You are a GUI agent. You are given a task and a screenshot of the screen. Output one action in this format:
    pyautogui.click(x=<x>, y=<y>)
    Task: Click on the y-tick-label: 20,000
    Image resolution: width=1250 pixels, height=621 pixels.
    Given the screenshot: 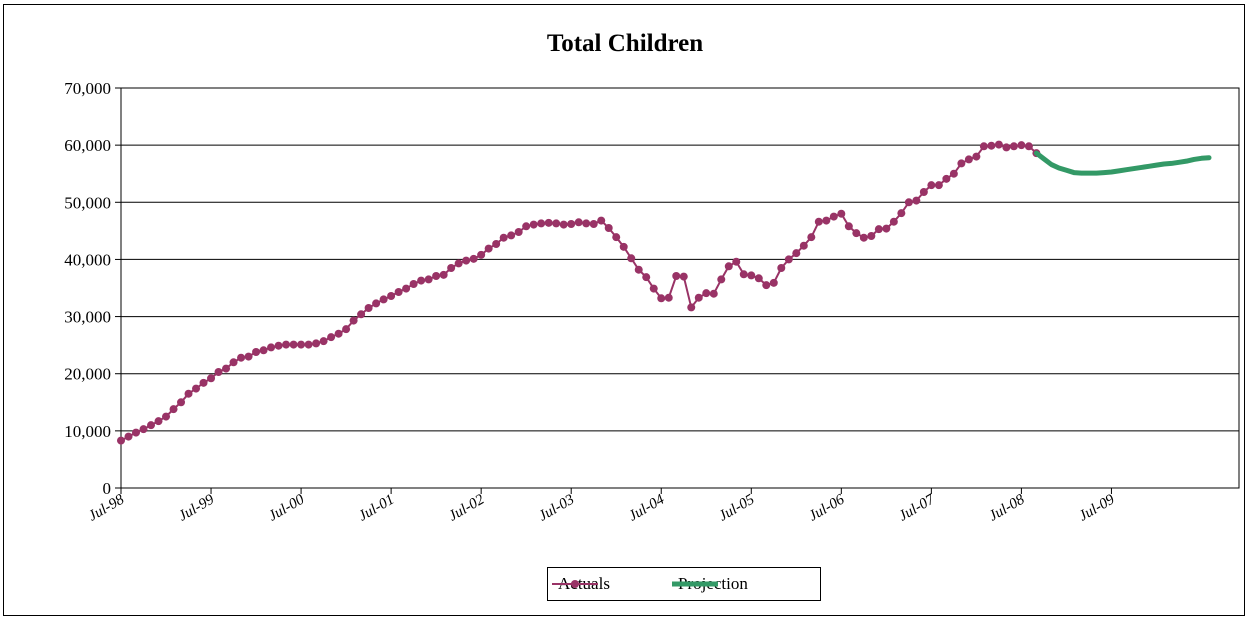 What is the action you would take?
    pyautogui.click(x=87, y=374)
    